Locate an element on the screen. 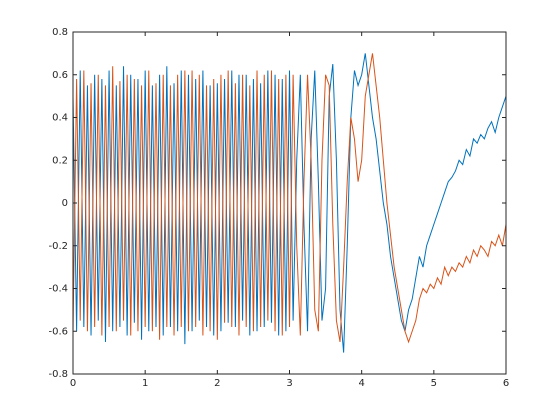 This screenshot has width=560, height=420. x-tick-label: 0 is located at coordinates (73, 383).